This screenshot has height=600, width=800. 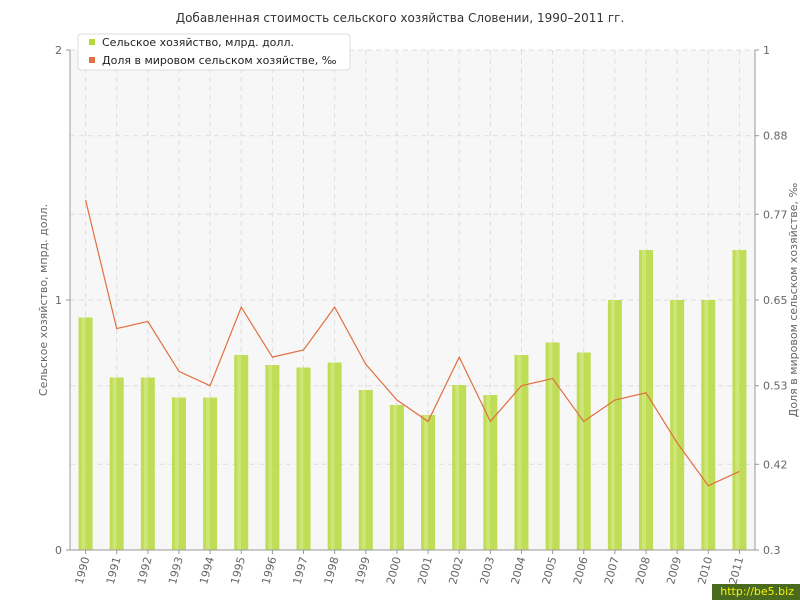 I want to click on tick-label-x: 2010, so click(x=705, y=570).